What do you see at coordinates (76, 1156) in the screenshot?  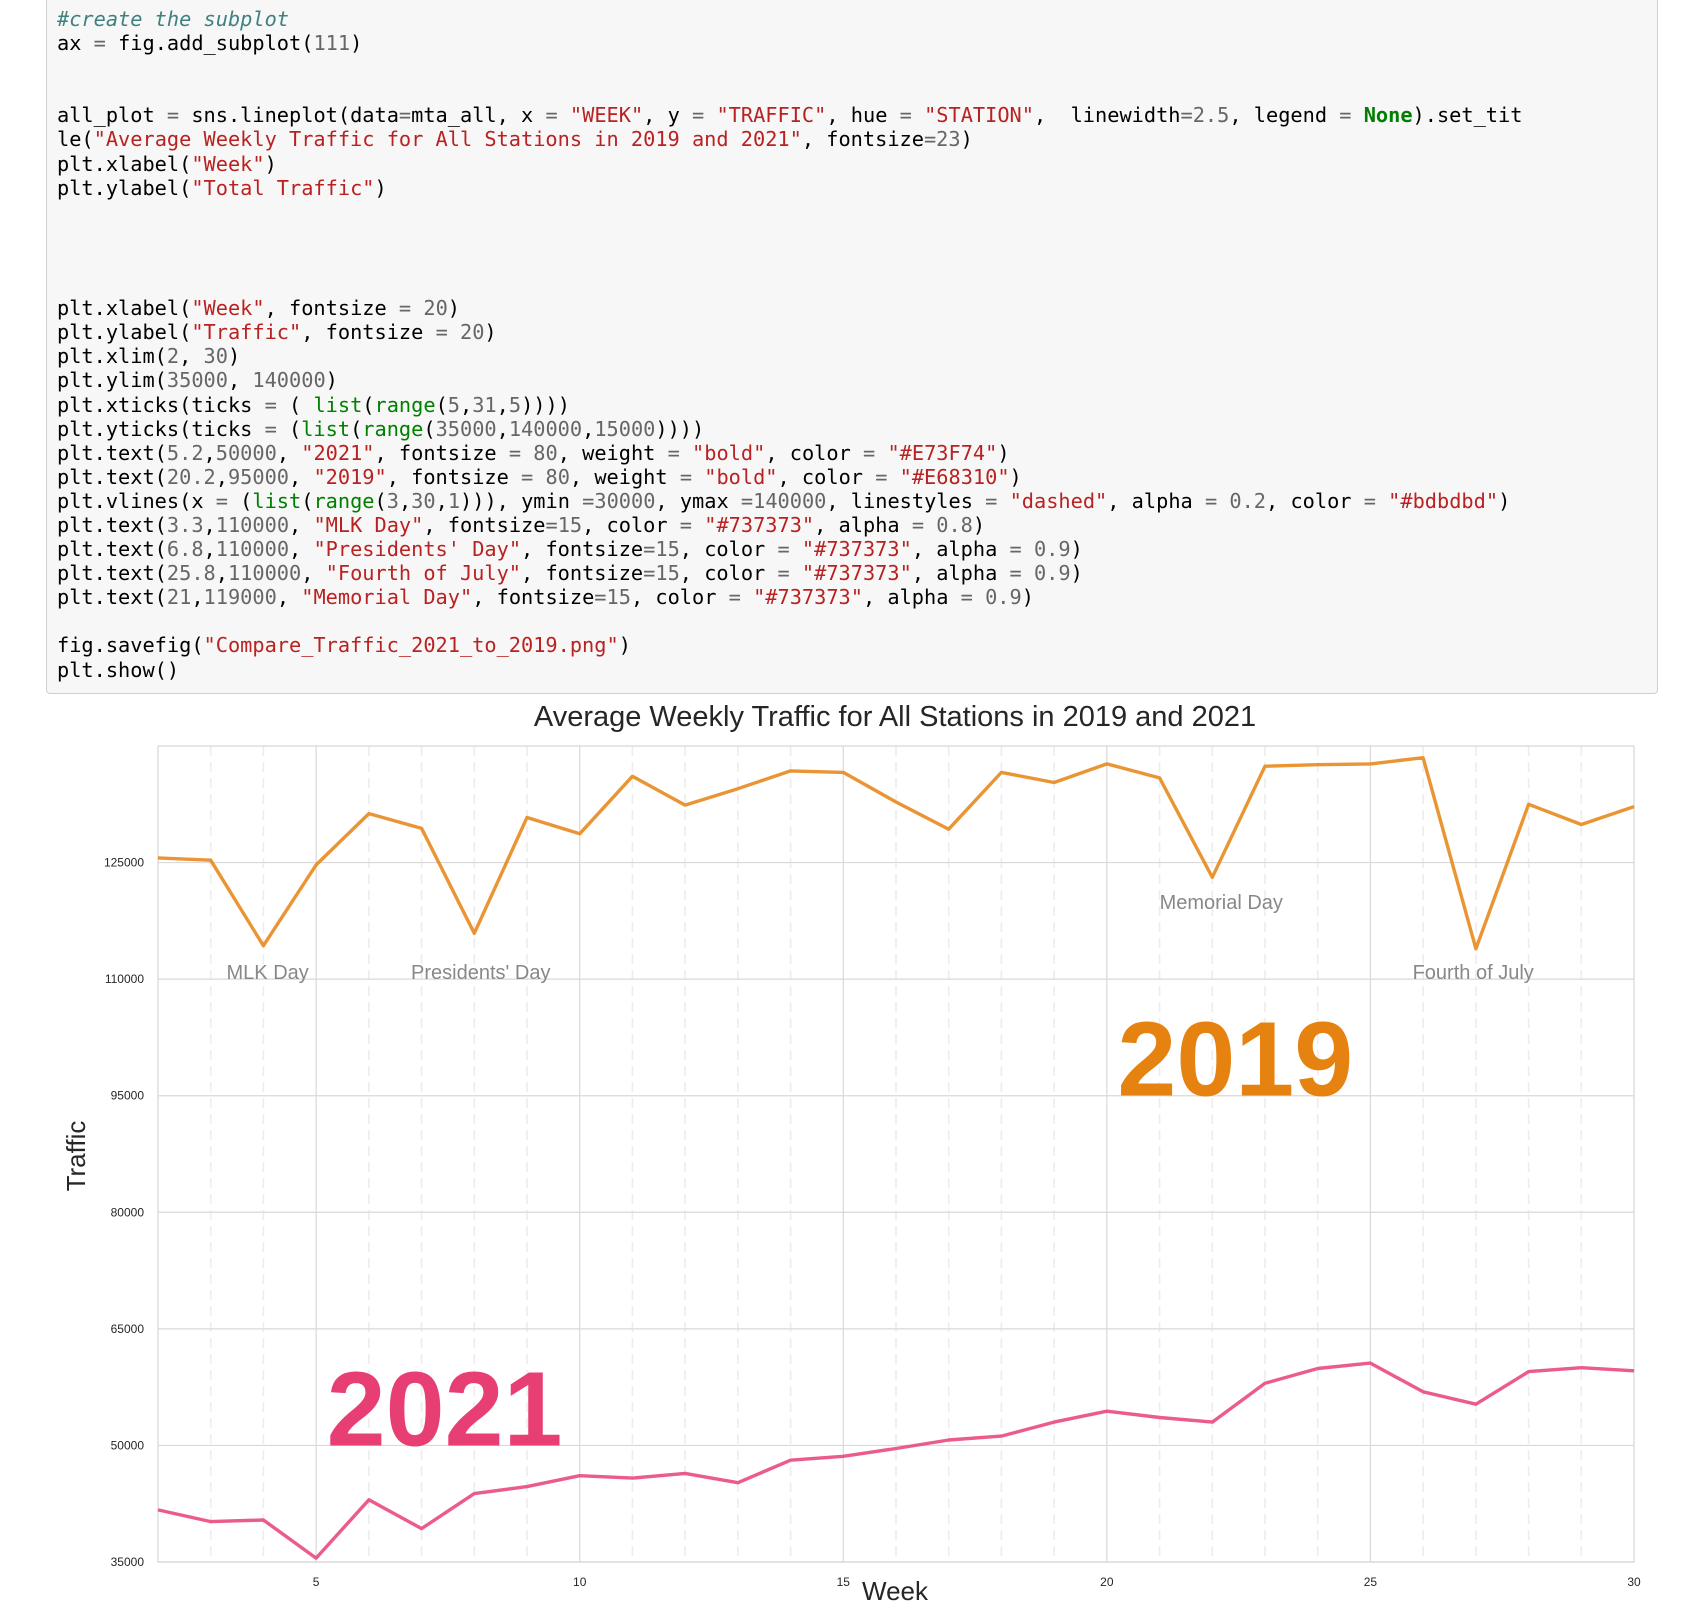 I see `y-axis-label: Traffic` at bounding box center [76, 1156].